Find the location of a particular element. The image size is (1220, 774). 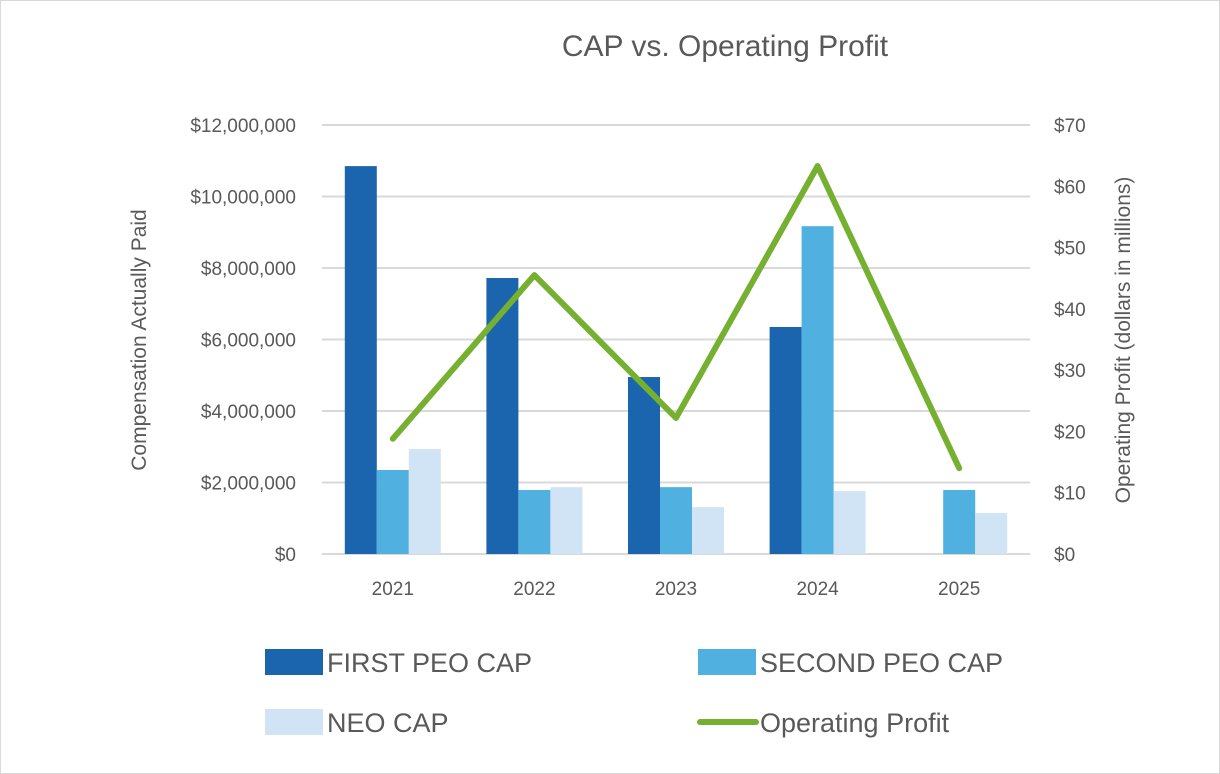

right-tick-label: $70 is located at coordinates (1070, 126).